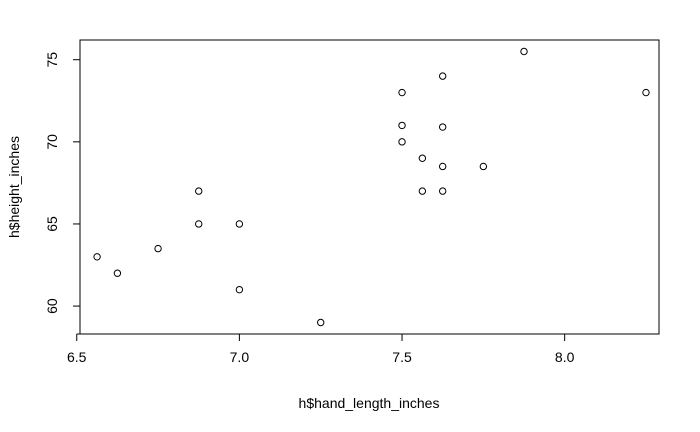 This screenshot has width=700, height=432. What do you see at coordinates (52, 306) in the screenshot?
I see `y-tick-label: 60` at bounding box center [52, 306].